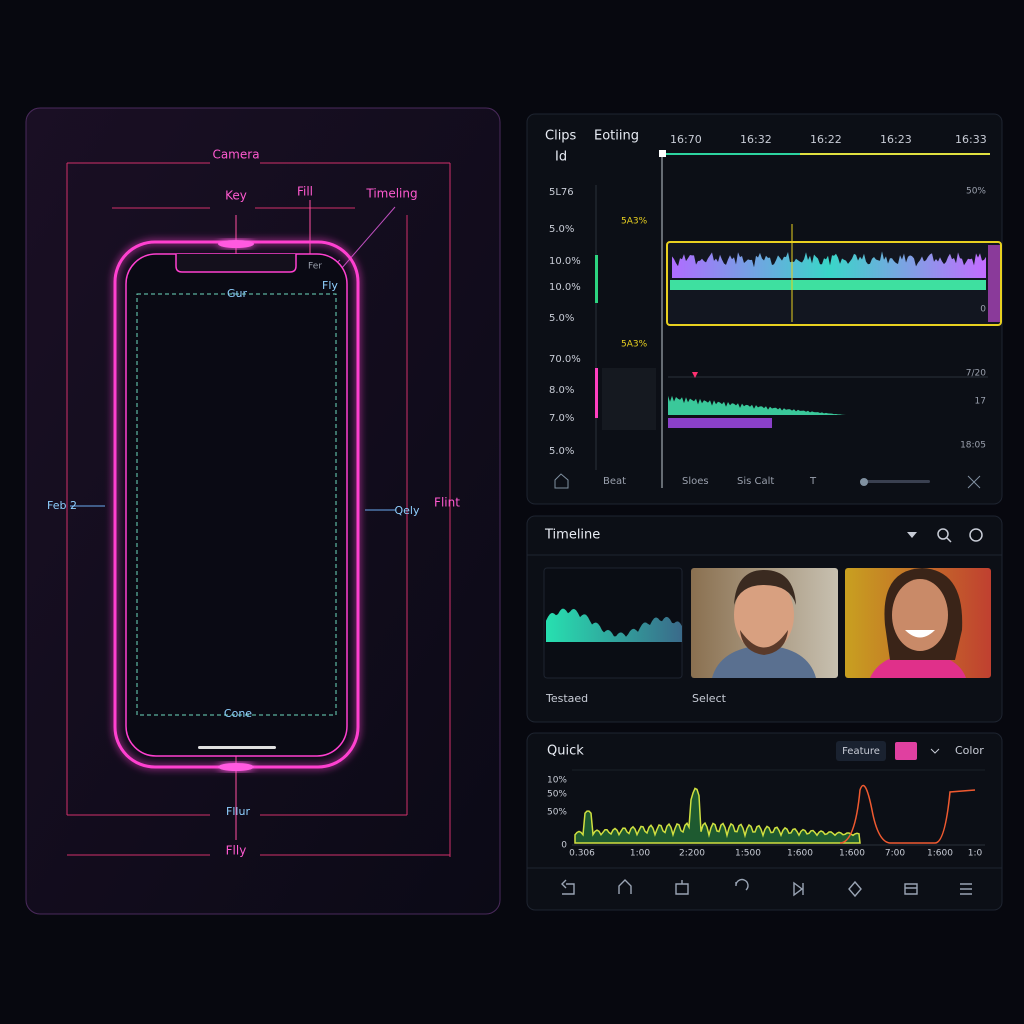 The image size is (1024, 1024). Describe the element at coordinates (826, 139) in the screenshot. I see `time-label: 16:22` at that location.